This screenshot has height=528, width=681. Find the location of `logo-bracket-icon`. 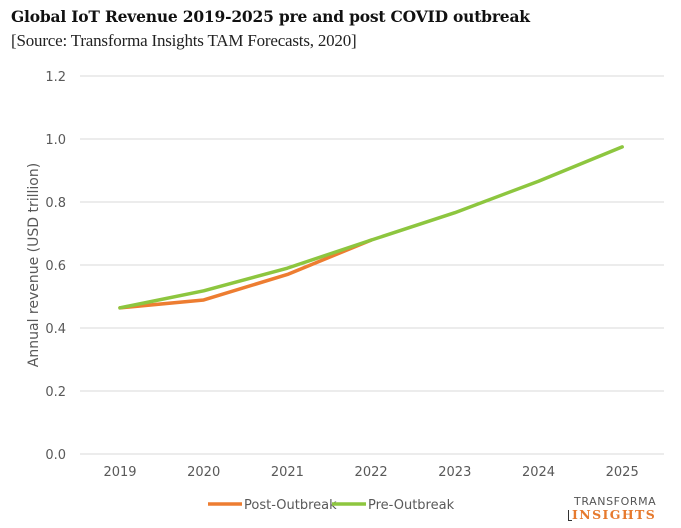

logo-bracket-icon is located at coordinates (570, 515).